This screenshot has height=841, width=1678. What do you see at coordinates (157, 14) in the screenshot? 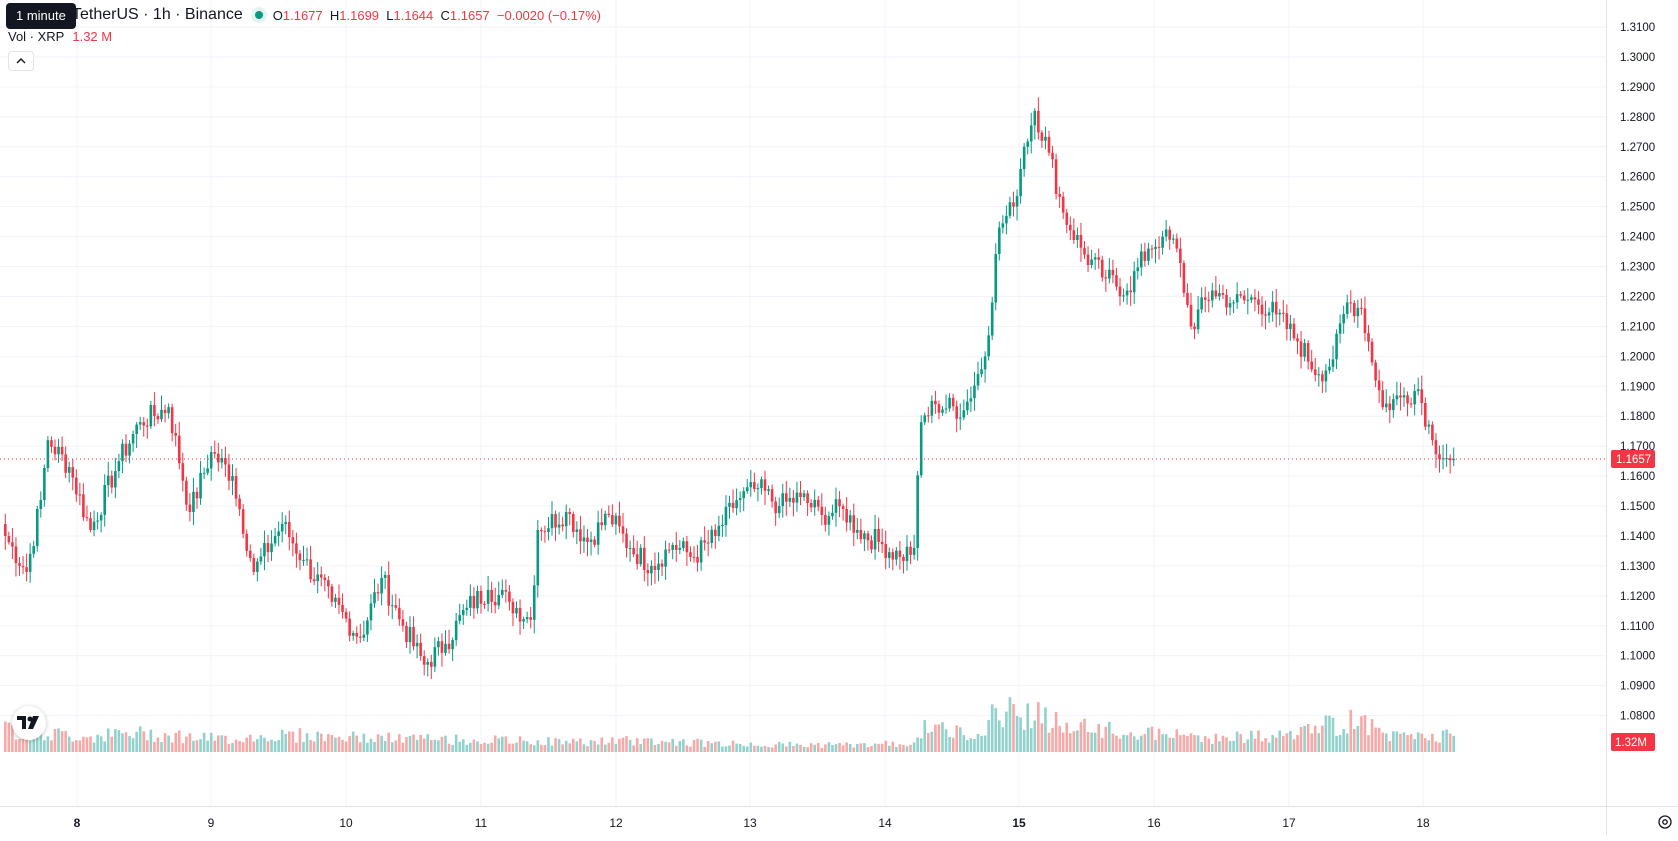
I see `symbol-title: TetherUS · 1h · Binance` at bounding box center [157, 14].